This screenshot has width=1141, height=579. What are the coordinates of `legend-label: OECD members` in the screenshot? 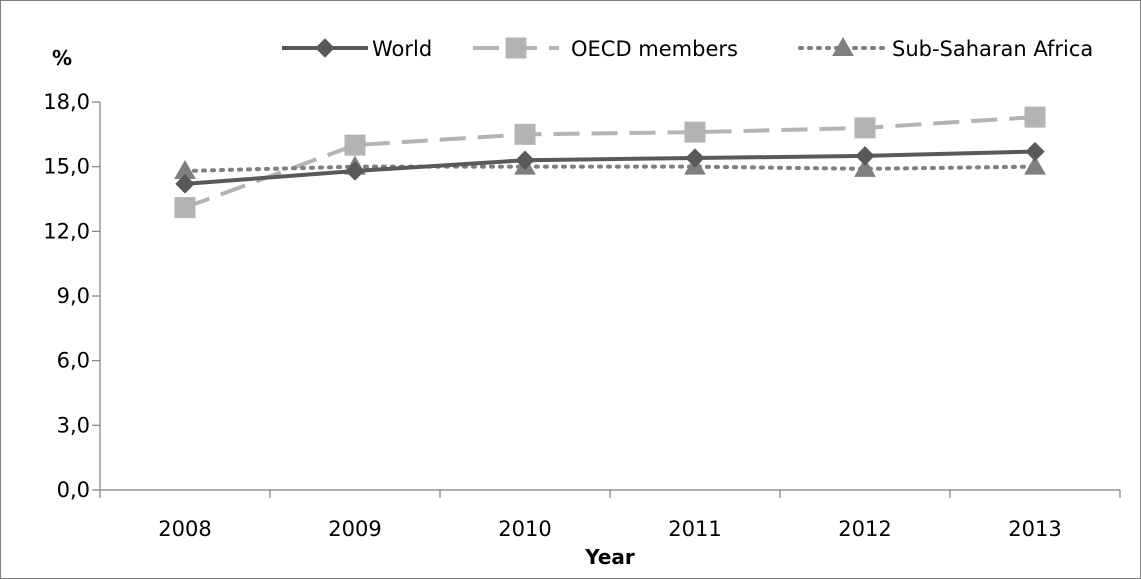 It's located at (654, 49).